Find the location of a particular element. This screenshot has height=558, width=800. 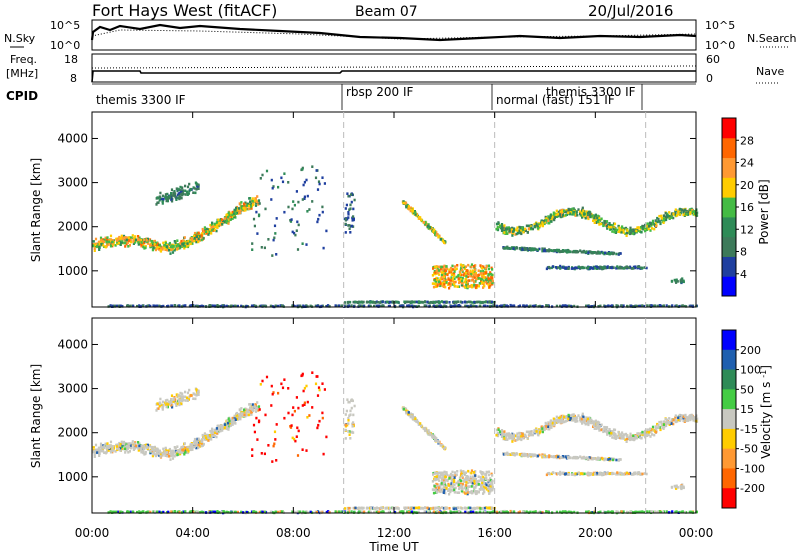

cpid-mode-2: rbsp 200 IF is located at coordinates (379, 92).